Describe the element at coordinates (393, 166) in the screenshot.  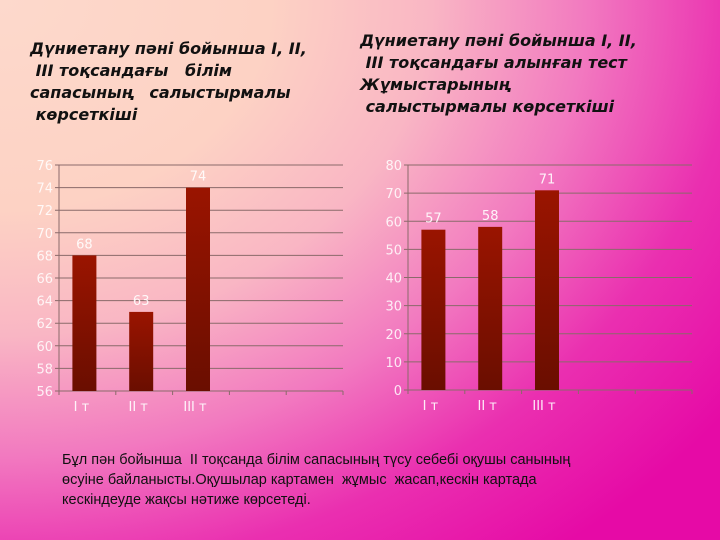
I see `y-tick-label: 80` at that location.